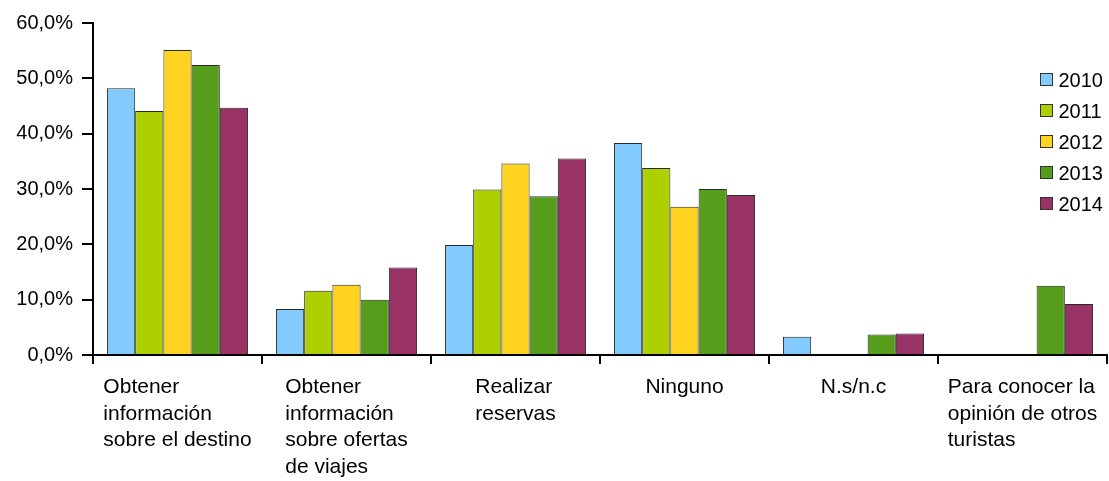 This screenshot has width=1109, height=481. What do you see at coordinates (45, 76) in the screenshot?
I see `y-tick-label: 50,0%` at bounding box center [45, 76].